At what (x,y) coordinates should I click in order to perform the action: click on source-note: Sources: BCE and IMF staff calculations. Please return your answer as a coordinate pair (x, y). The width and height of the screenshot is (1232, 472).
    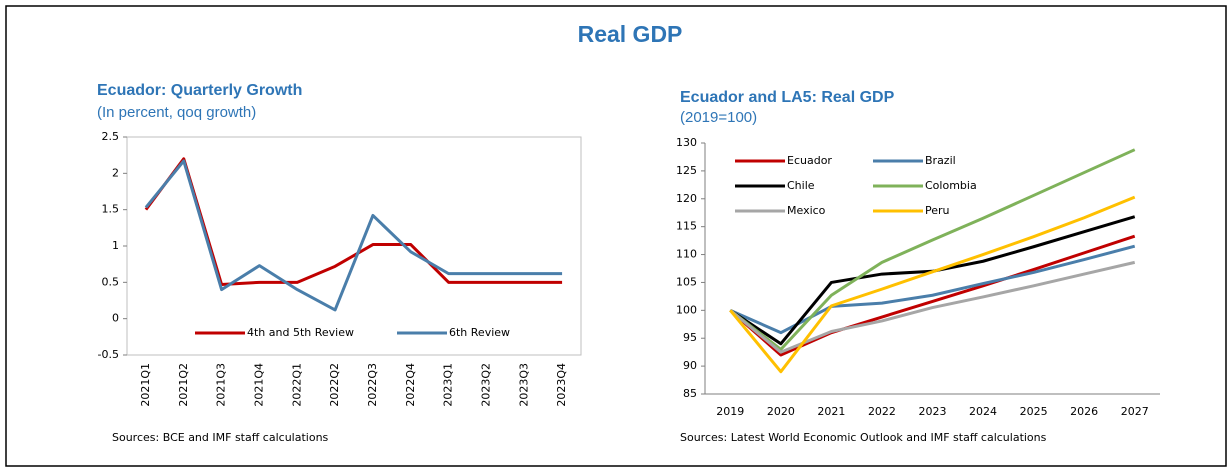
    Looking at the image, I should click on (220, 437).